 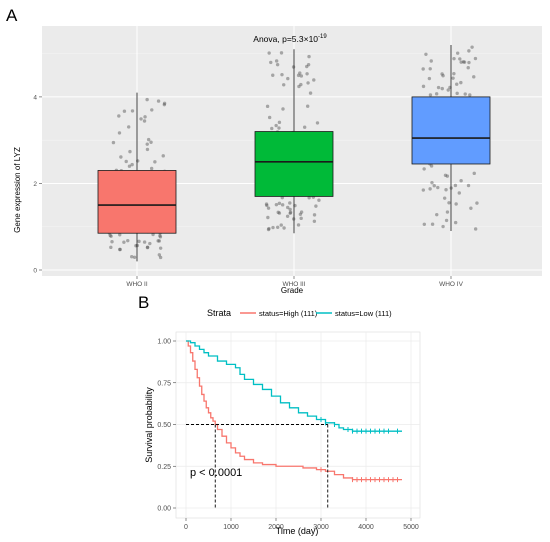 I want to click on panel-b-y-tick-label: 0.25, so click(x=164, y=467).